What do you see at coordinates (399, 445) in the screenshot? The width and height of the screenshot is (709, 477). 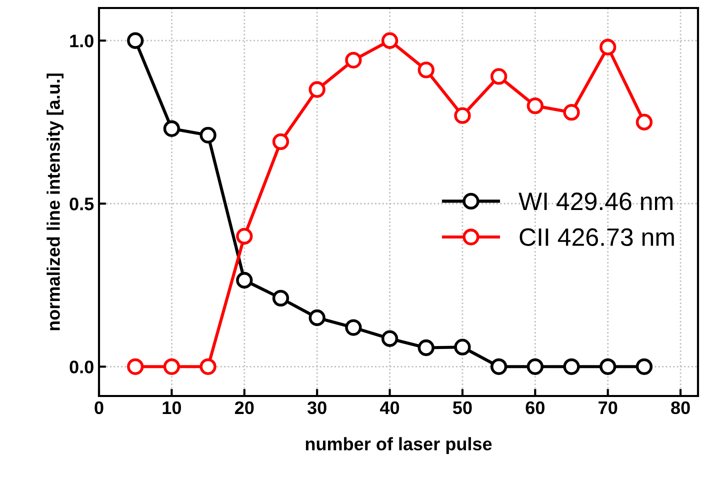 I see `x-axis-title: number of laser pulse` at bounding box center [399, 445].